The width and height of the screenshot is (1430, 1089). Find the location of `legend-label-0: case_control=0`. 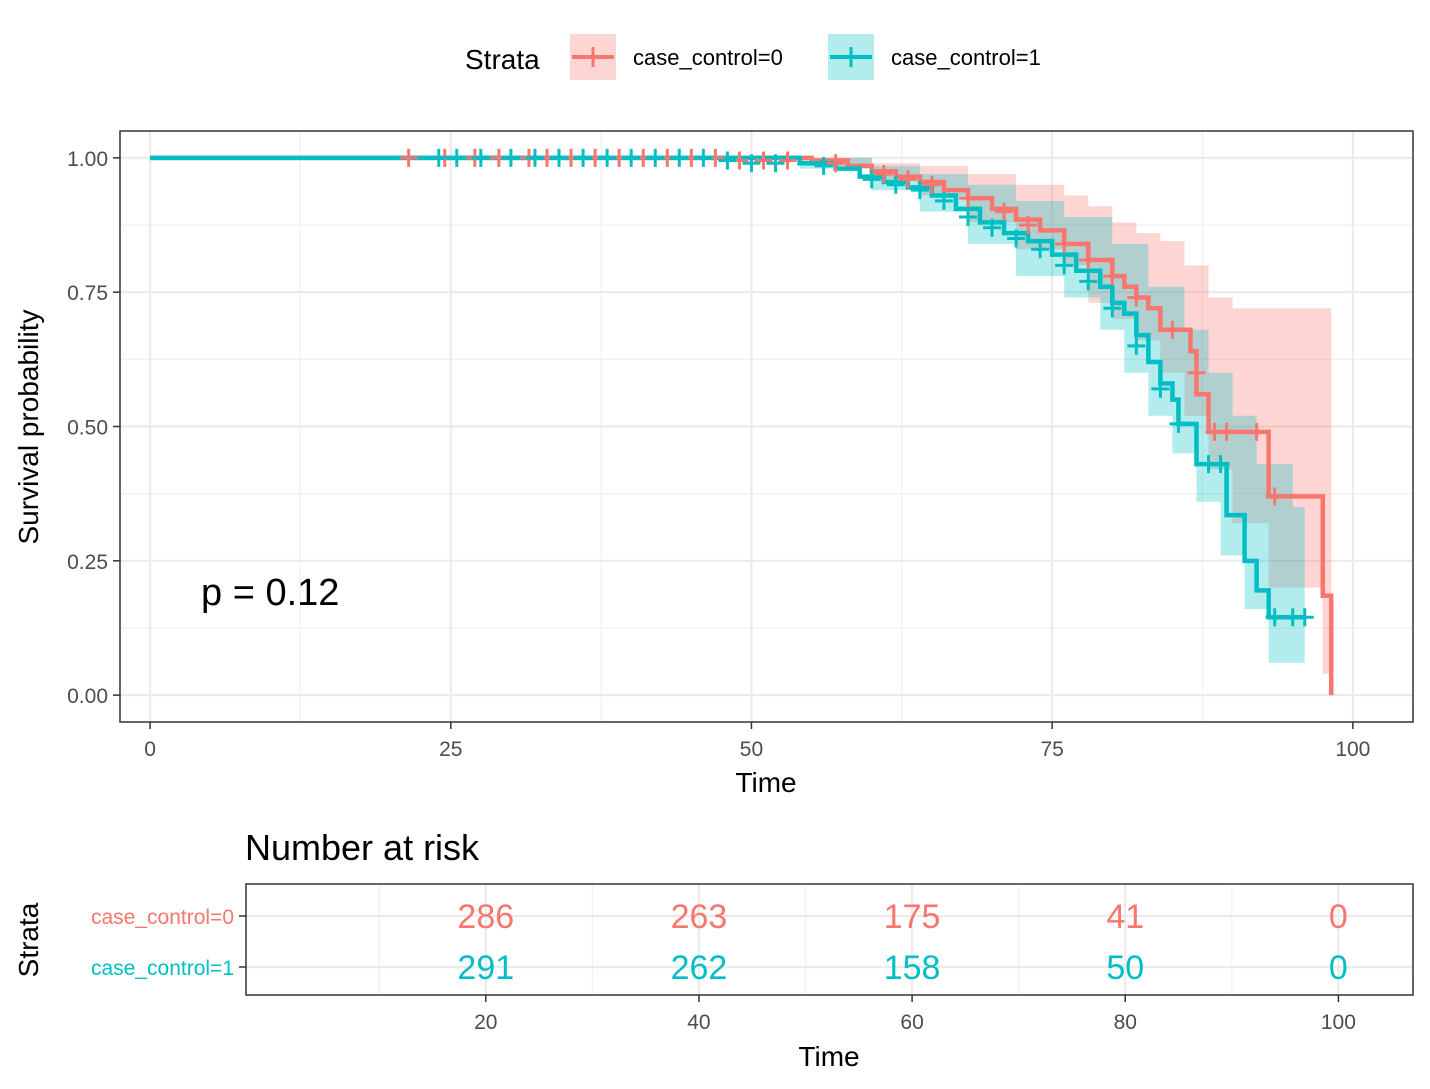

legend-label-0: case_control=0 is located at coordinates (708, 57).